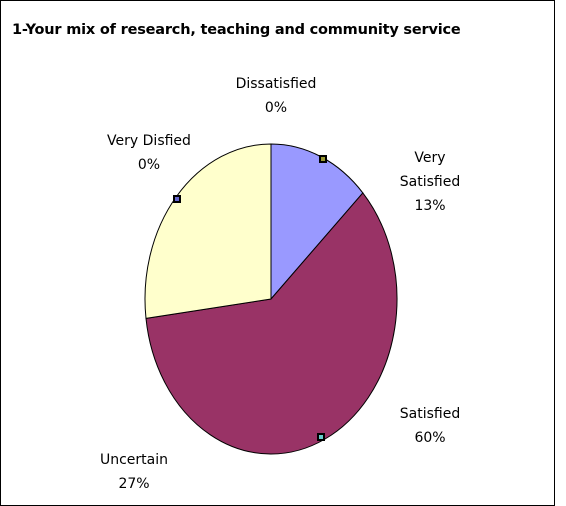 The width and height of the screenshot is (566, 506). Describe the element at coordinates (134, 472) in the screenshot. I see `slice-label-uncertain: Uncertain 27%` at that location.